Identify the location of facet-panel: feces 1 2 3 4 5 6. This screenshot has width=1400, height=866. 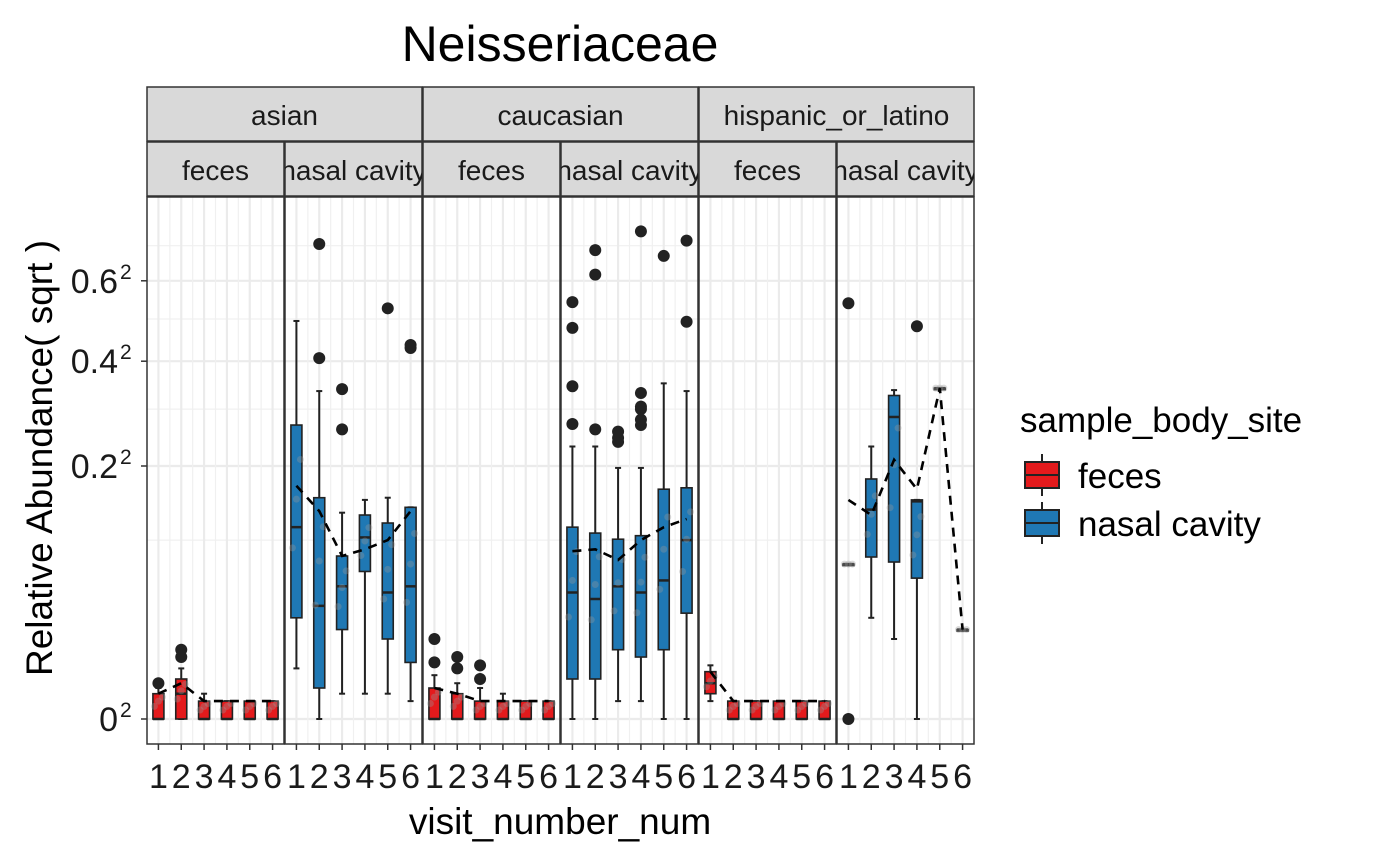
(767, 468).